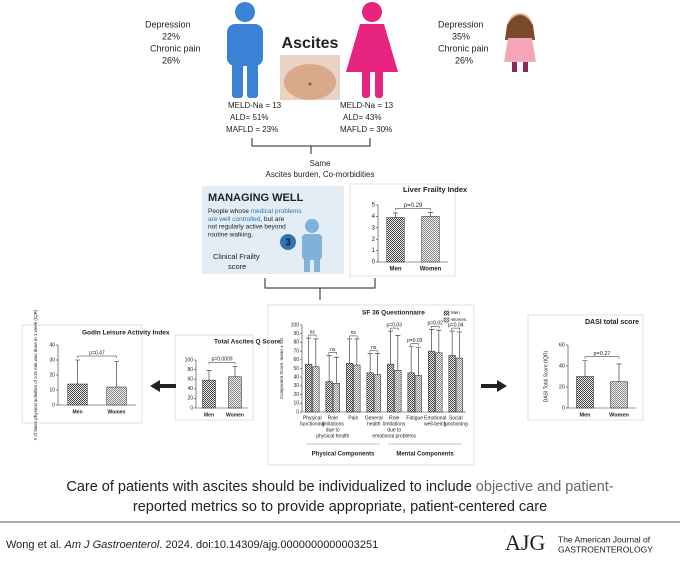  What do you see at coordinates (415, 341) in the screenshot?
I see `p-value: p=0.03` at bounding box center [415, 341].